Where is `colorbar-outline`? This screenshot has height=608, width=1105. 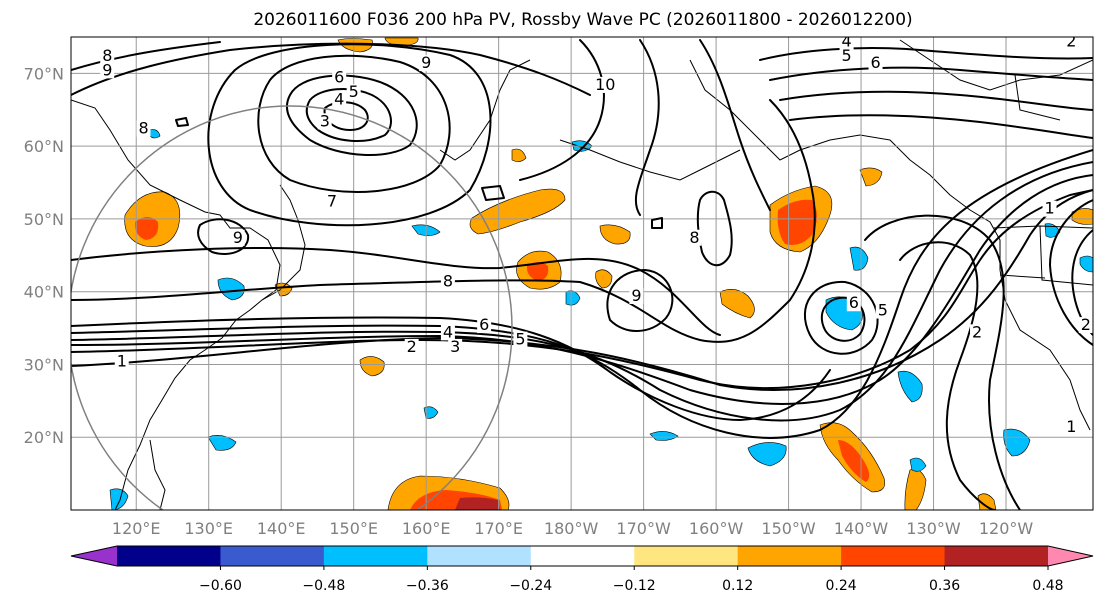
colorbar-outline is located at coordinates (582, 556).